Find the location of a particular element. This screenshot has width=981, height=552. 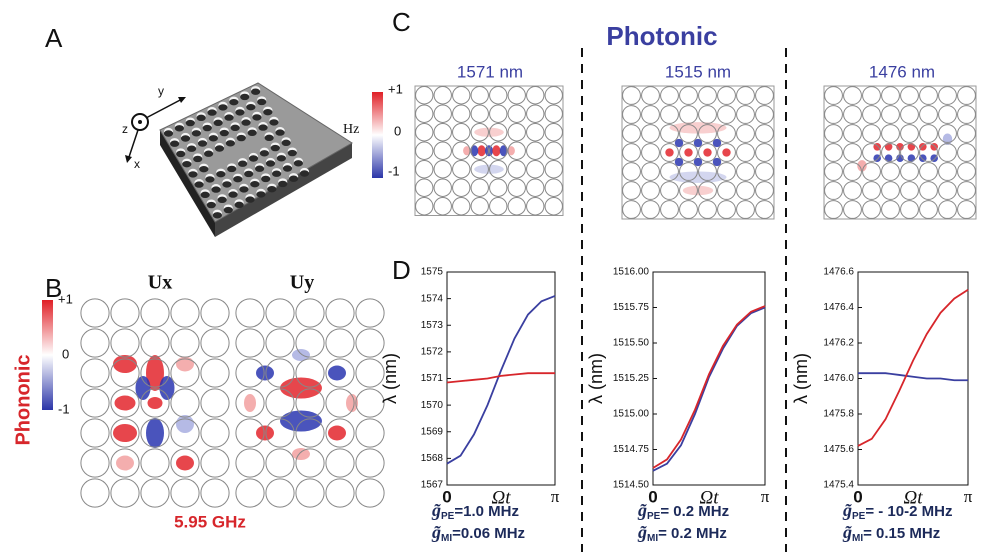

axis-name: y is located at coordinates (161, 91).